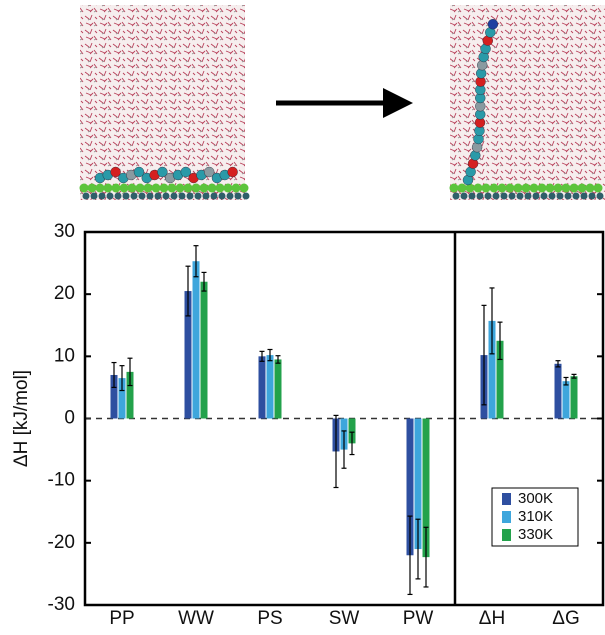 This screenshot has width=605, height=635. I want to click on x-tick-label: PW, so click(418, 618).